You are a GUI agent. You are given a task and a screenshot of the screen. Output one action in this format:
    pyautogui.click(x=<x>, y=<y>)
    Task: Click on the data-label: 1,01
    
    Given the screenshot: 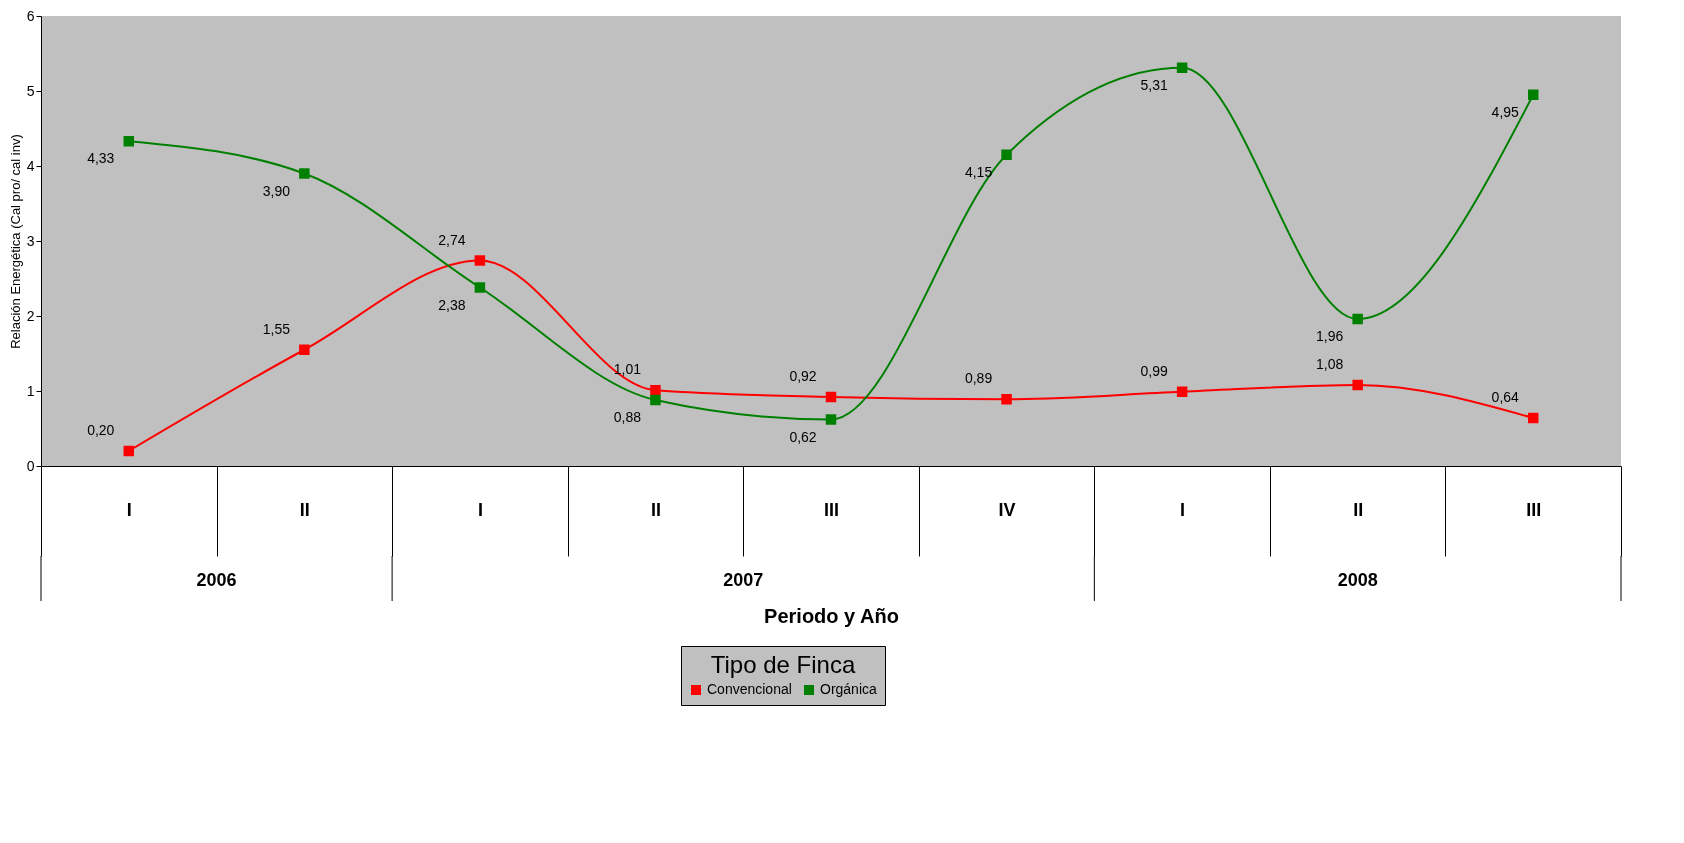 What is the action you would take?
    pyautogui.click(x=627, y=369)
    